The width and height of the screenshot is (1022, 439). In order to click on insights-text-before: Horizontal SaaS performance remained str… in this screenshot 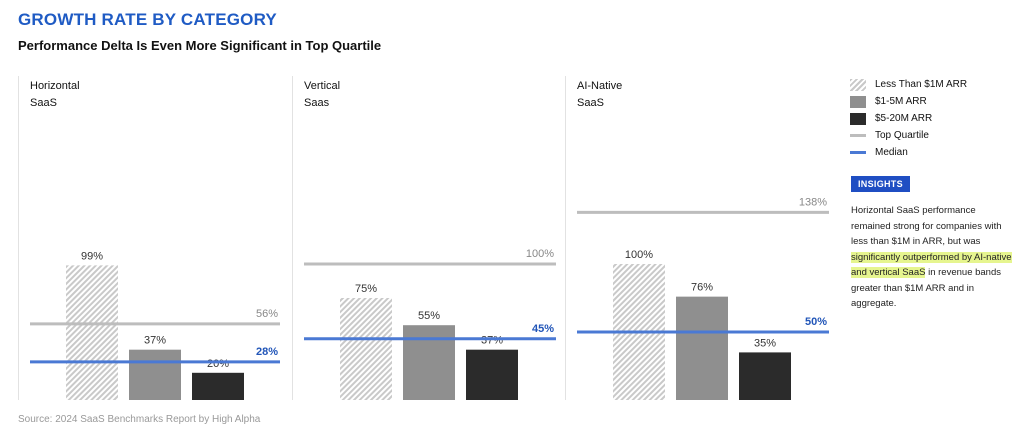, I will do `click(926, 226)`.